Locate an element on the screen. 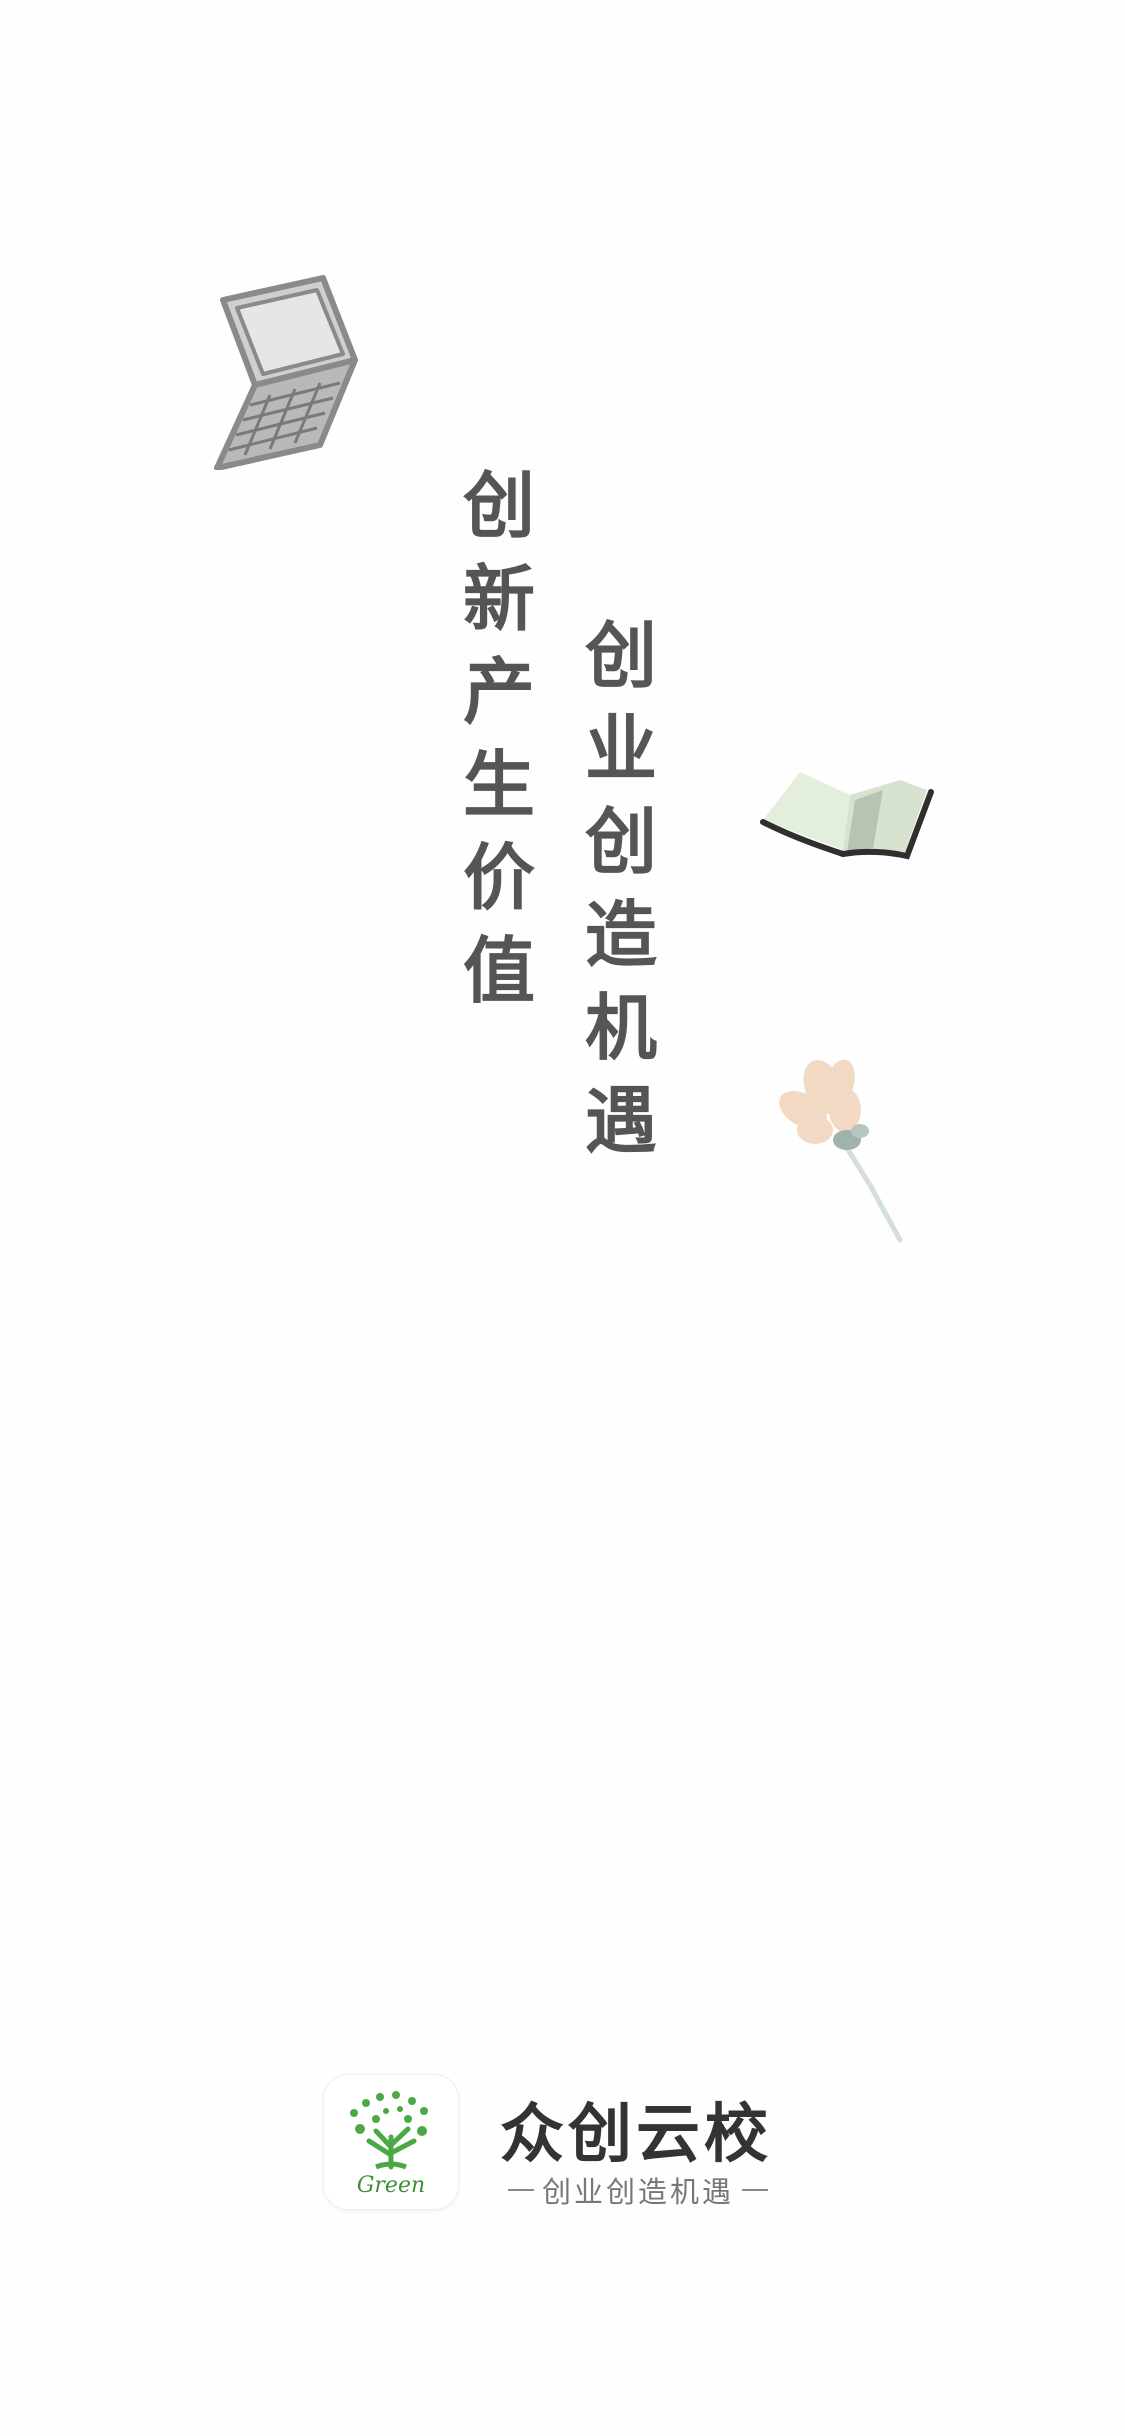  open-book-illustration is located at coordinates (847, 816).